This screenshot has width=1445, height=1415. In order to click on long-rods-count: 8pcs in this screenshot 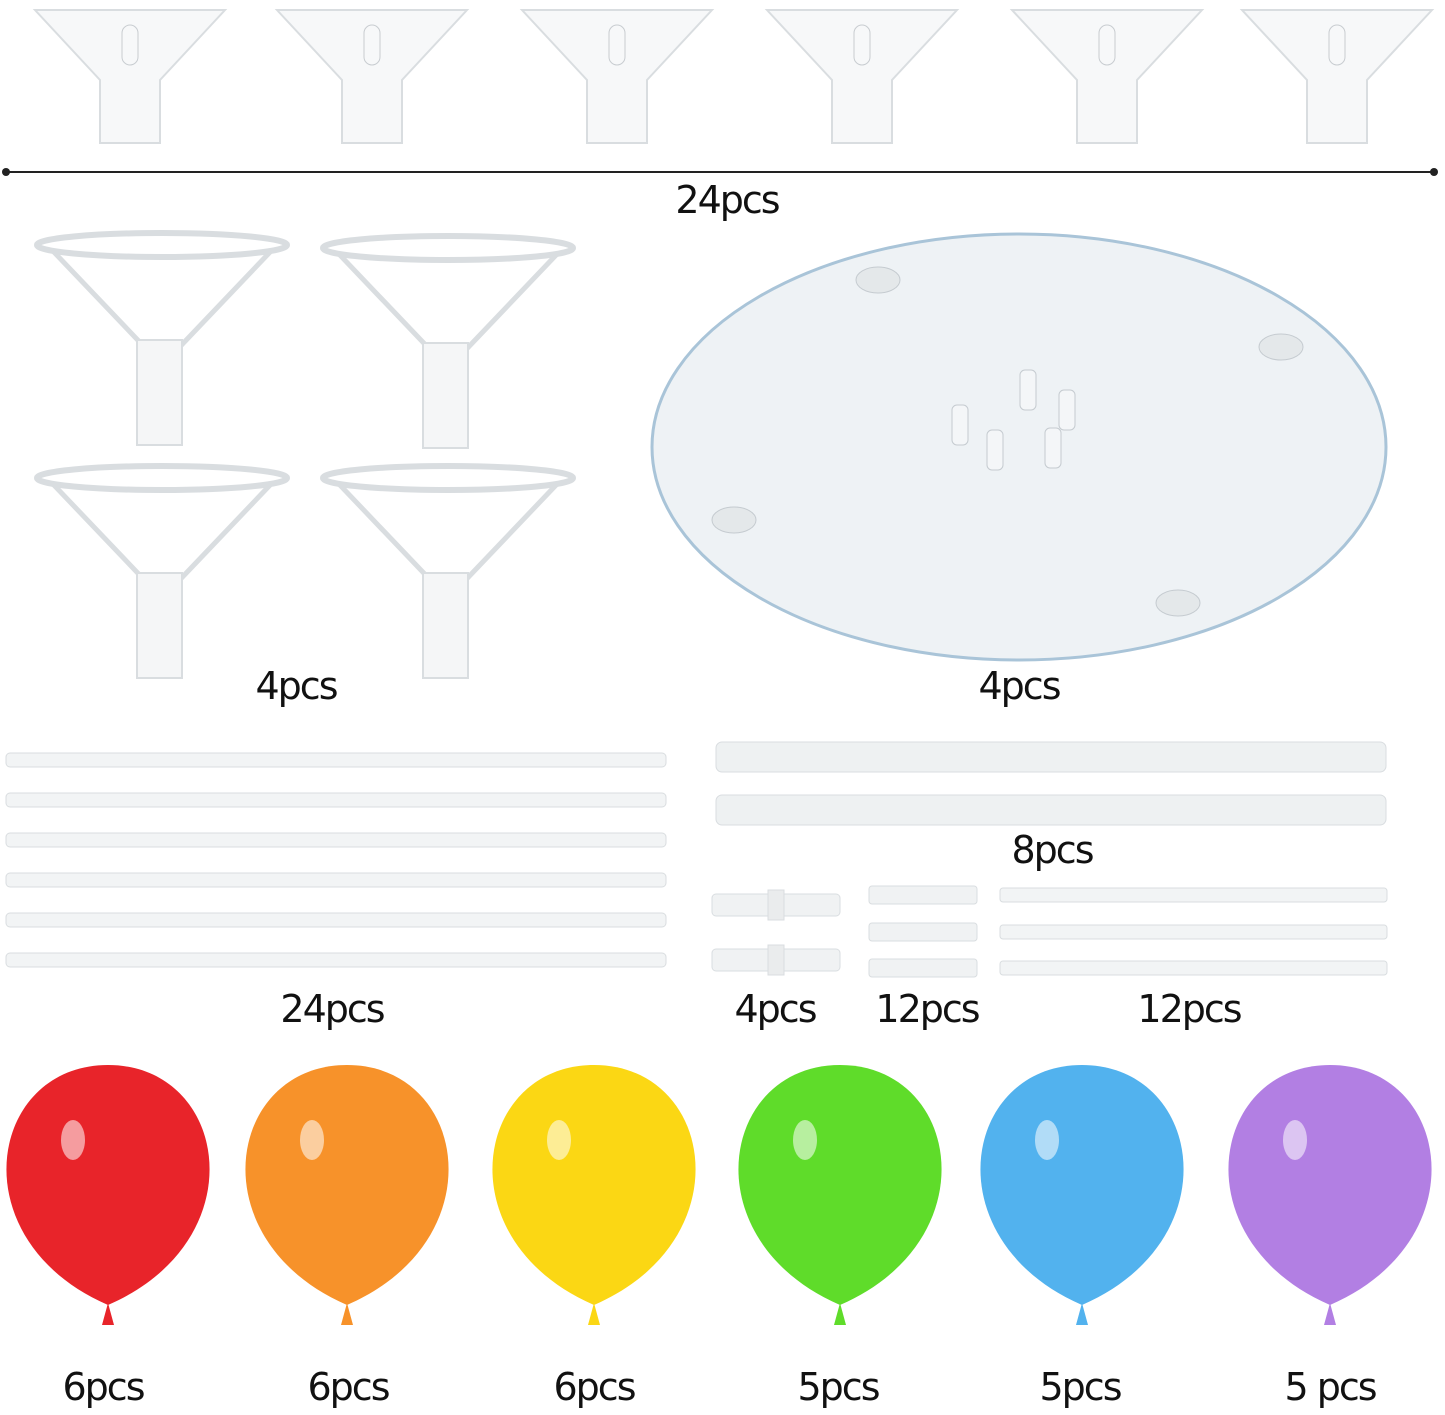, I will do `click(1053, 850)`.